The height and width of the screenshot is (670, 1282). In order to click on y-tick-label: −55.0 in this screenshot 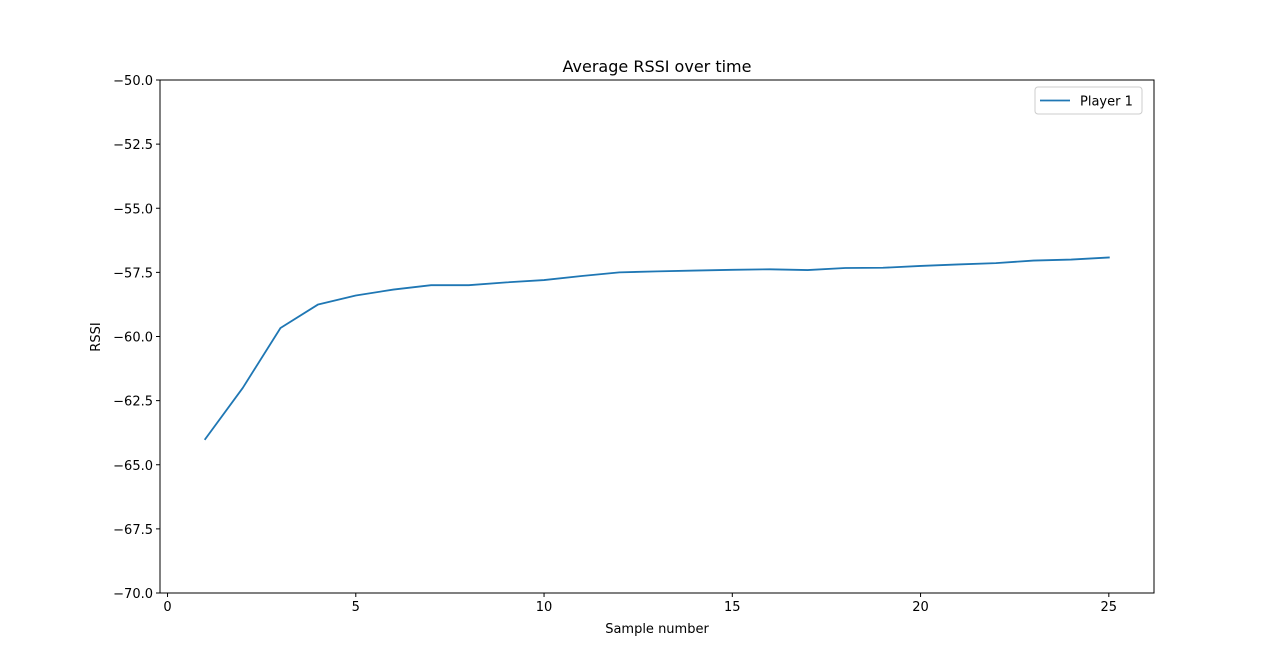, I will do `click(133, 209)`.